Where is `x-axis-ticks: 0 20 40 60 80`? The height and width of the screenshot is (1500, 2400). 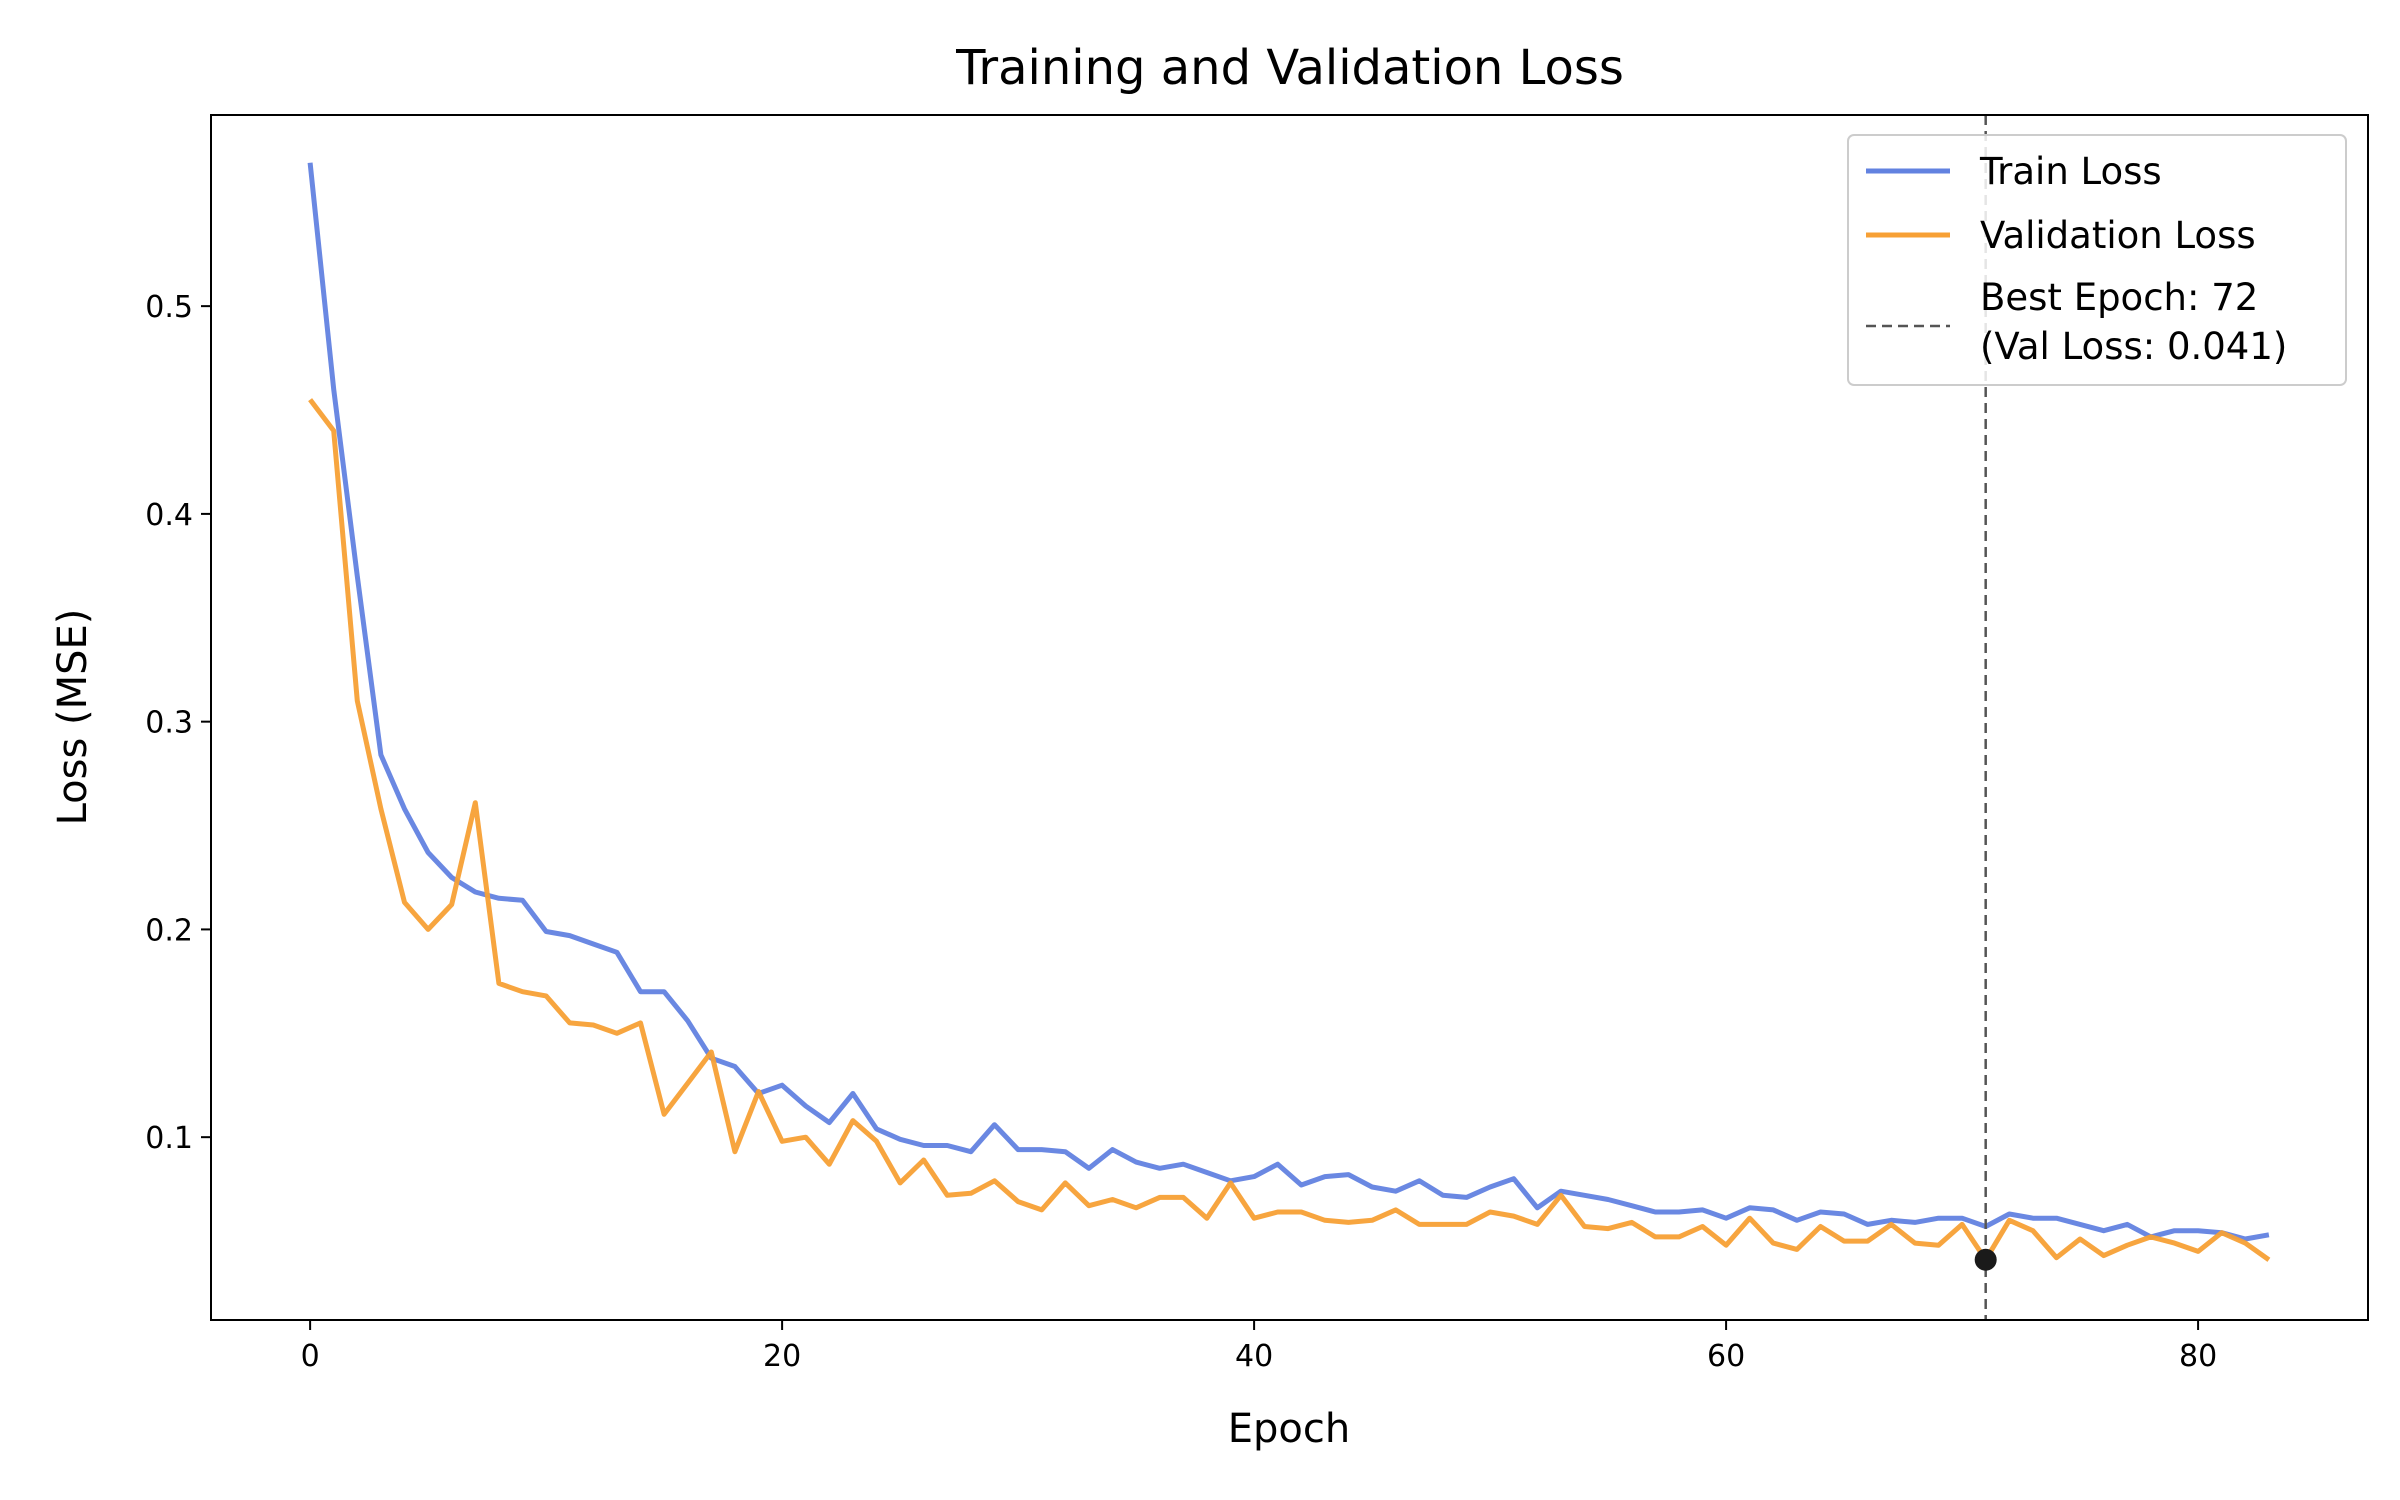 x-axis-ticks: 0 20 40 60 80 is located at coordinates (1259, 1347).